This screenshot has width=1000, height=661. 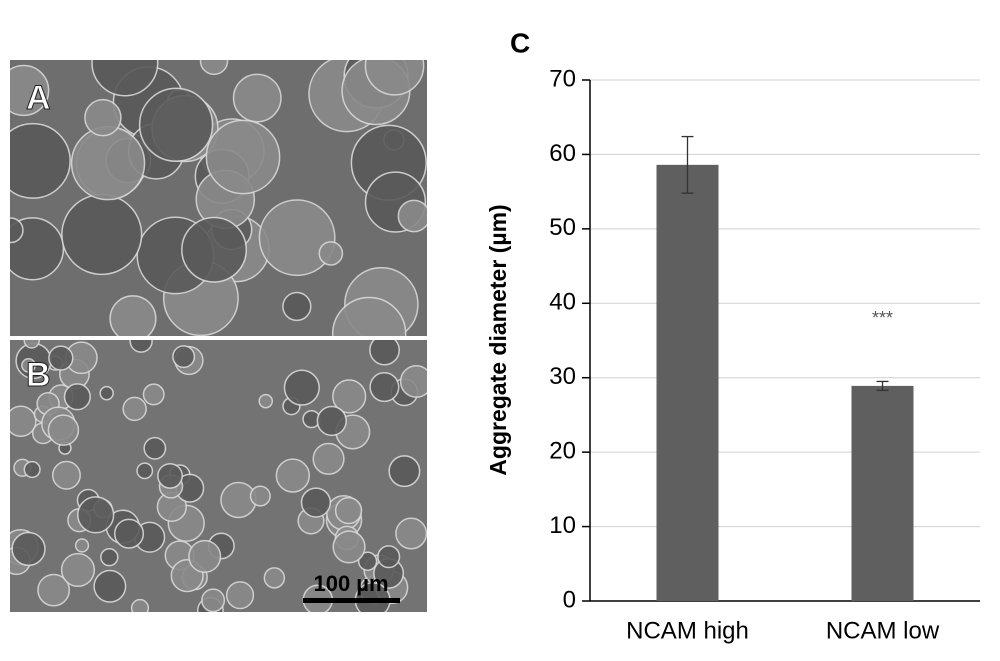 I want to click on y-tick-label: 40, so click(x=562, y=302).